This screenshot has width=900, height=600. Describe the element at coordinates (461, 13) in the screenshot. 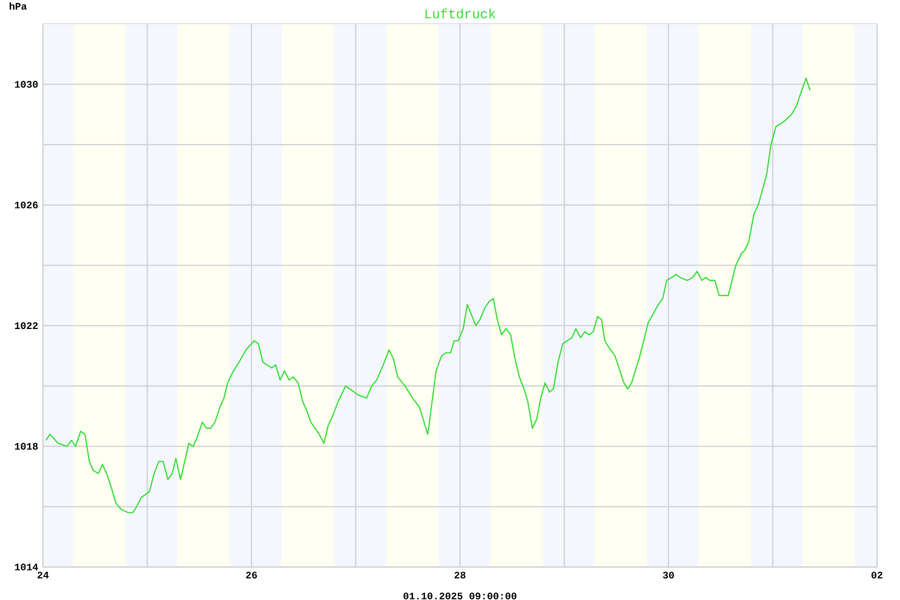

I see `chart-title: Luftdruck` at that location.